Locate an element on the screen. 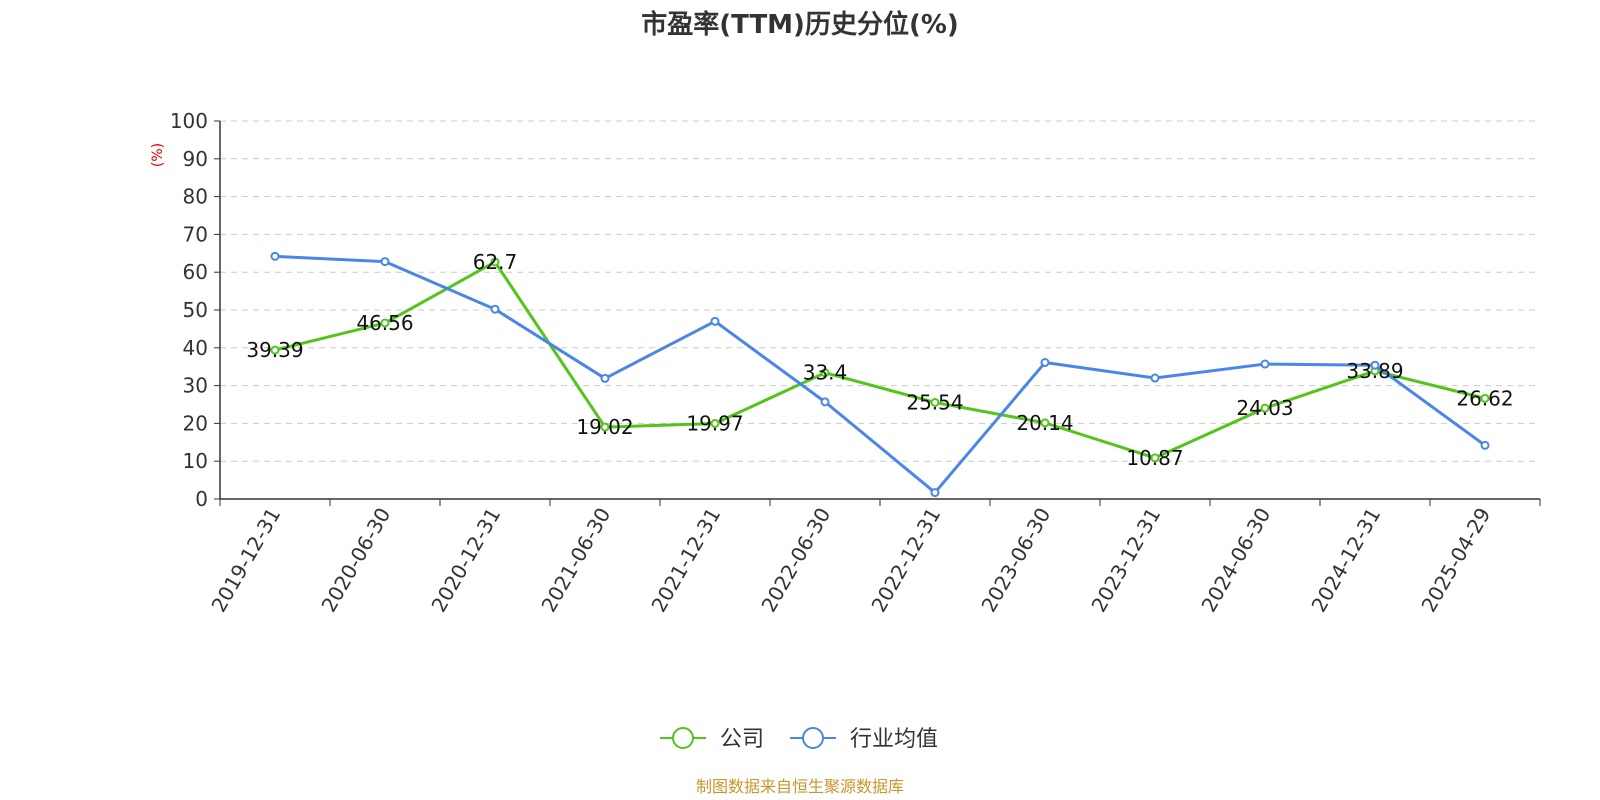  legend-company-label: 公司 is located at coordinates (742, 739).